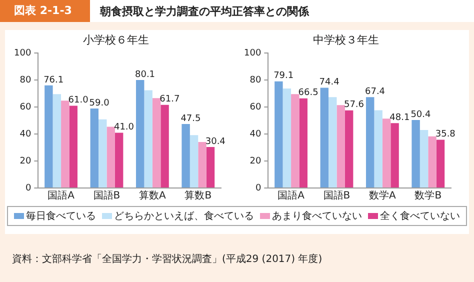  I want to click on chart-title: 朝食摂取と学力調査の平均正答率との関係, so click(204, 11).